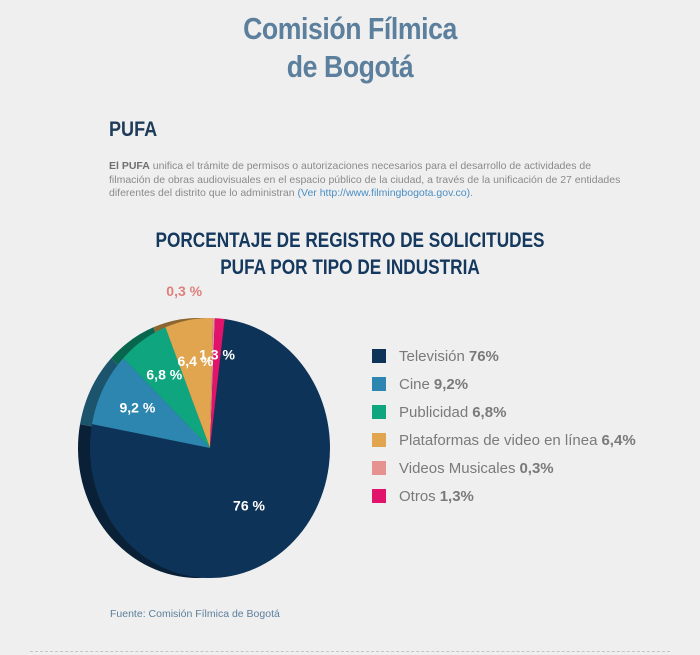  I want to click on legend-value: 0,3%, so click(536, 468).